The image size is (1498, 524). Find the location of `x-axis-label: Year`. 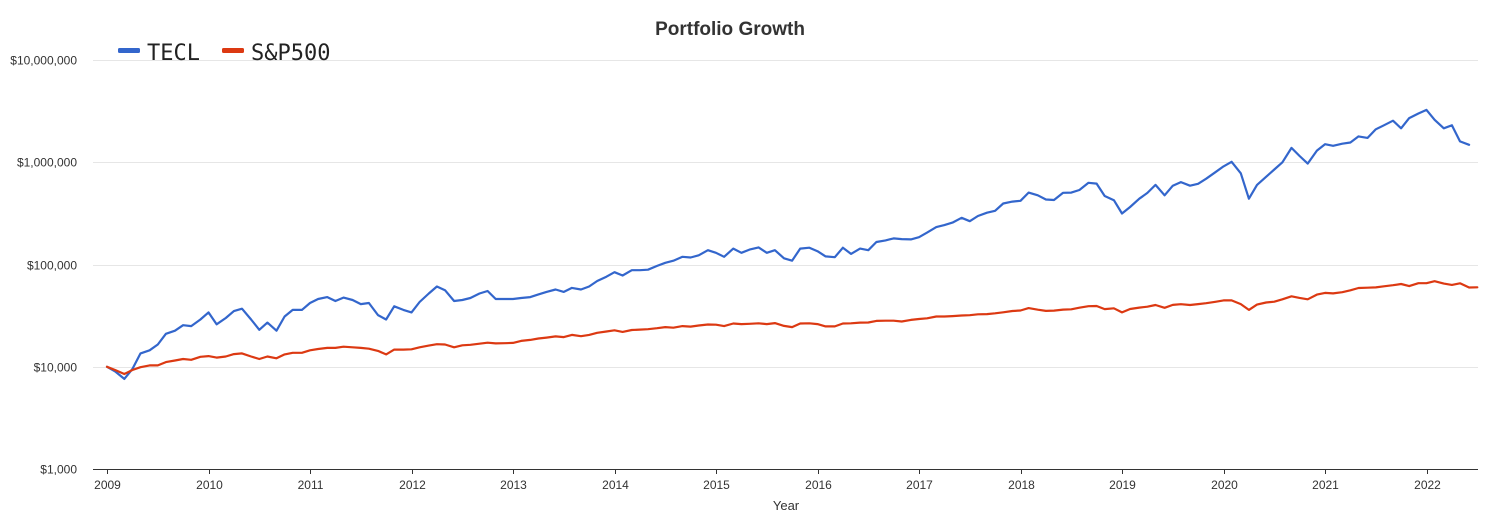

x-axis-label: Year is located at coordinates (786, 505).